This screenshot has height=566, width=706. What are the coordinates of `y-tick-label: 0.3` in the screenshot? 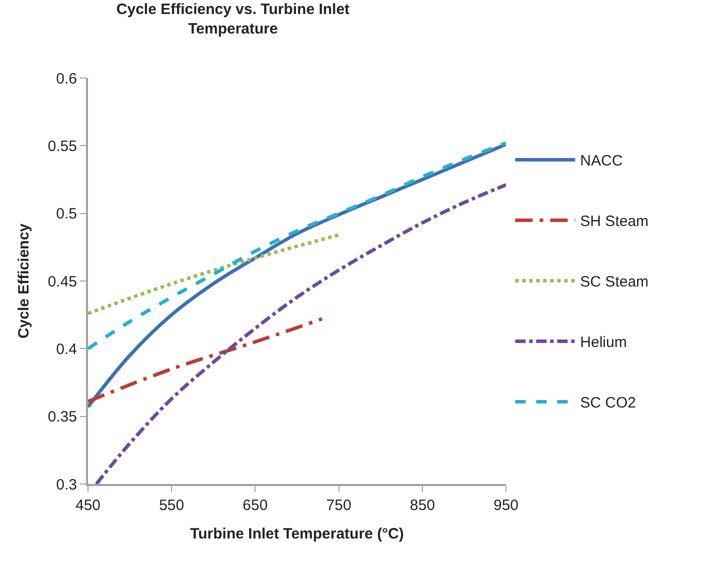 It's located at (66, 485).